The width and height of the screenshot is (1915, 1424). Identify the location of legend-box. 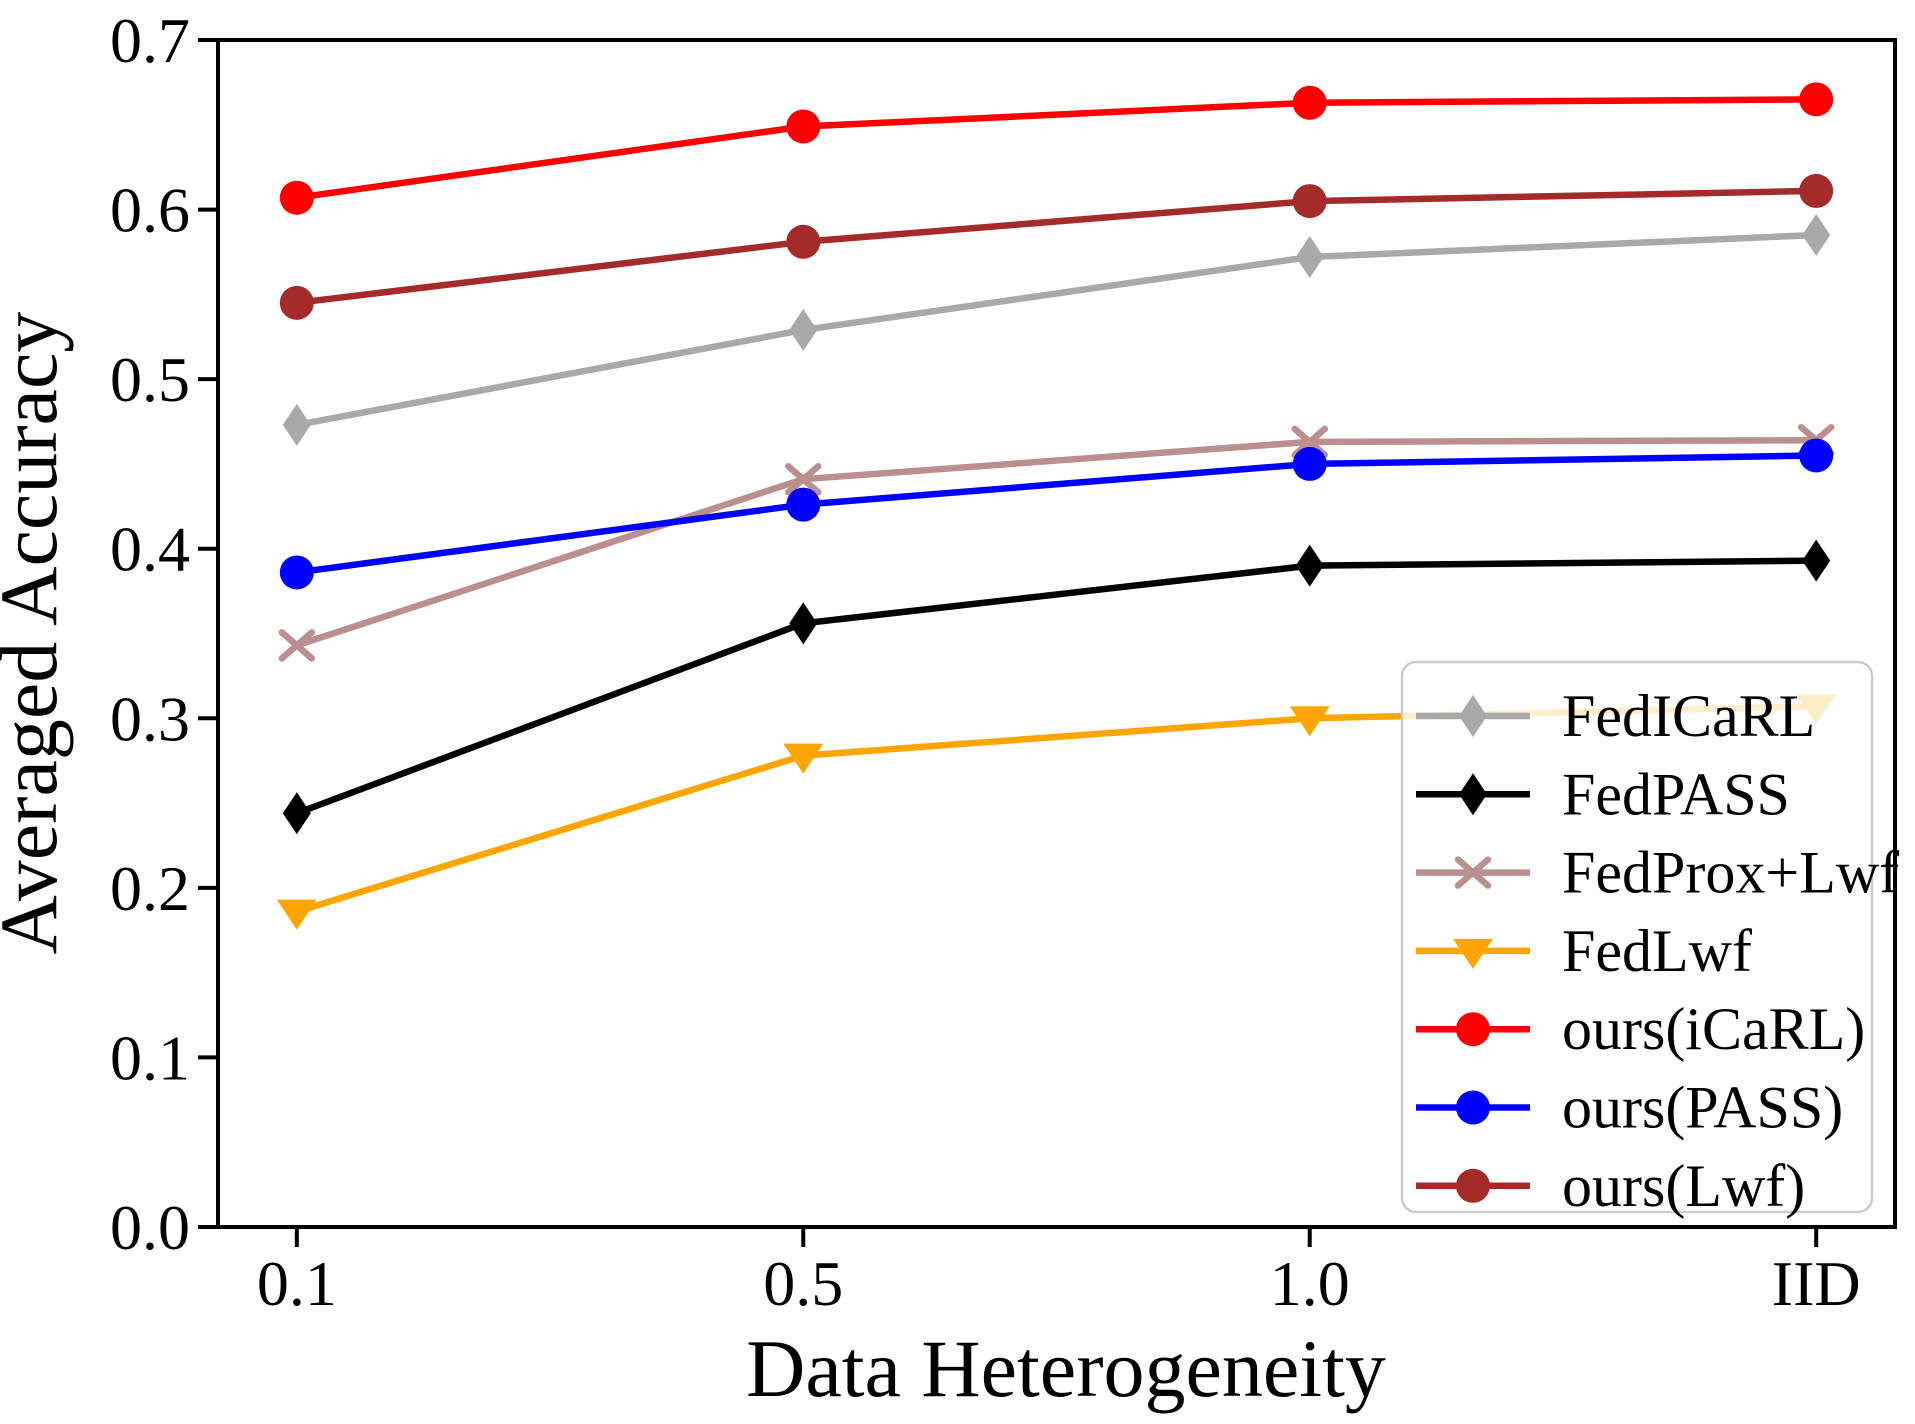
(1637, 937).